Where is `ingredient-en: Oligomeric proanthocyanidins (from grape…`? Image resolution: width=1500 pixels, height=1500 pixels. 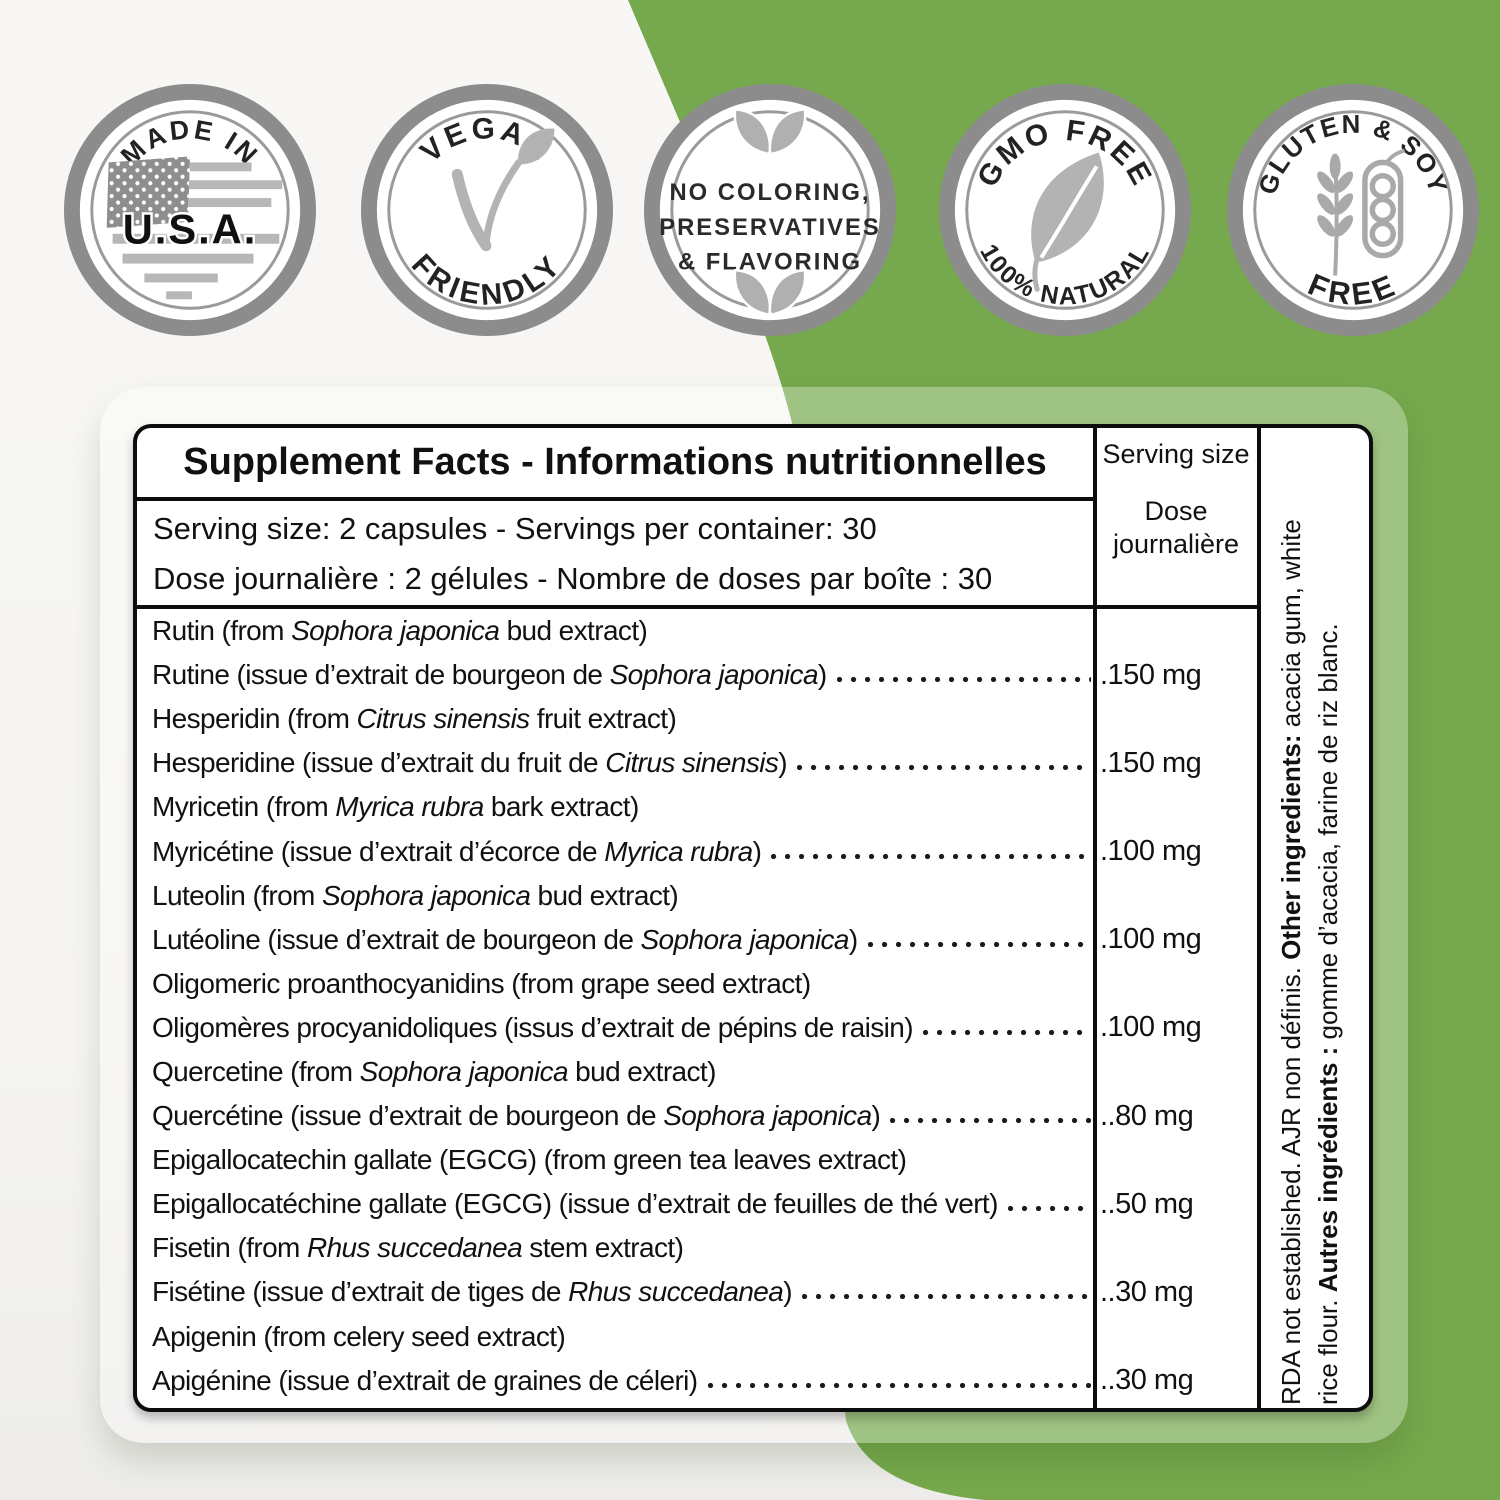
ingredient-en: Oligomeric proanthocyanidins (from grape… is located at coordinates (481, 983).